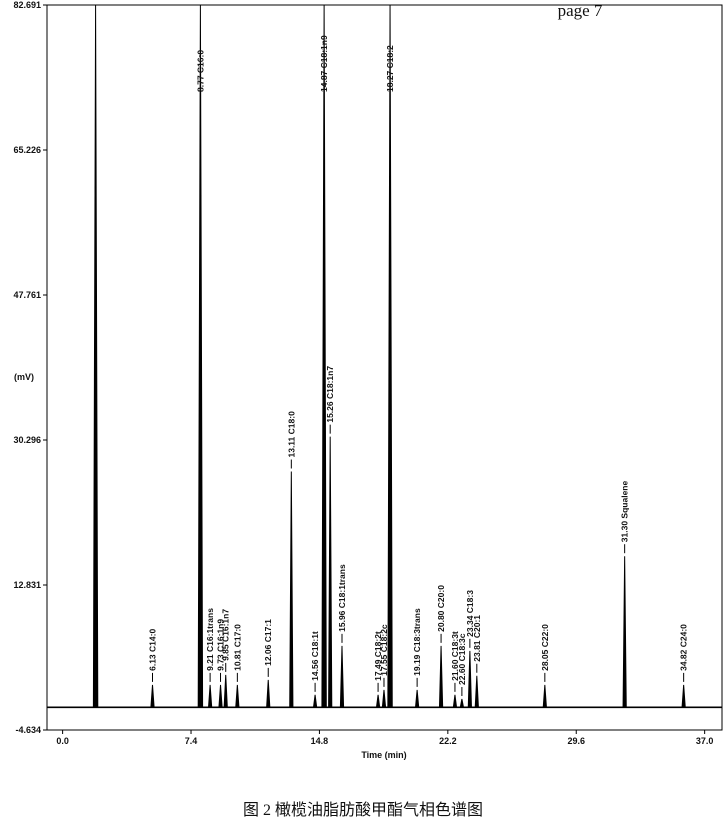 The image size is (727, 834). I want to click on x-tick-label: 0.0, so click(62, 741).